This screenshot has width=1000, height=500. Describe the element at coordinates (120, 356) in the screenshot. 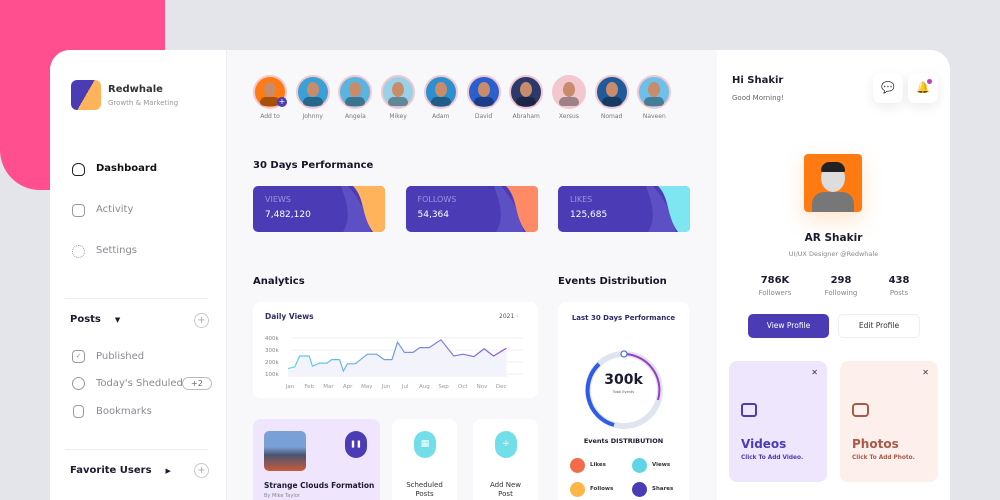

I see `item-label: Published` at that location.